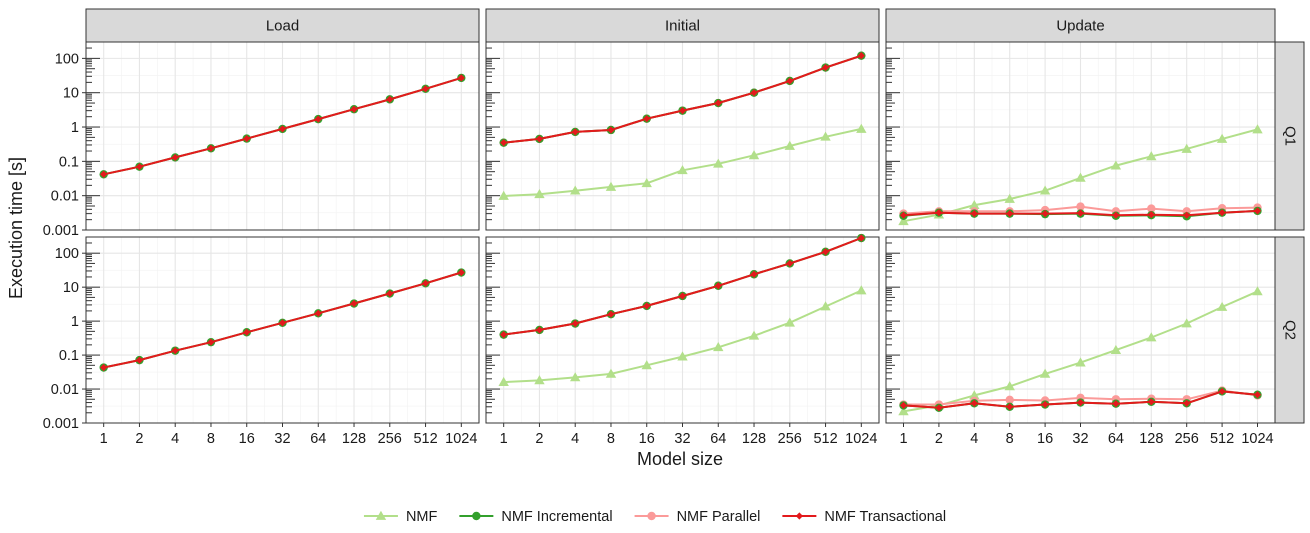 The image size is (1310, 533). Describe the element at coordinates (790, 439) in the screenshot. I see `x-tick-label: 256` at that location.